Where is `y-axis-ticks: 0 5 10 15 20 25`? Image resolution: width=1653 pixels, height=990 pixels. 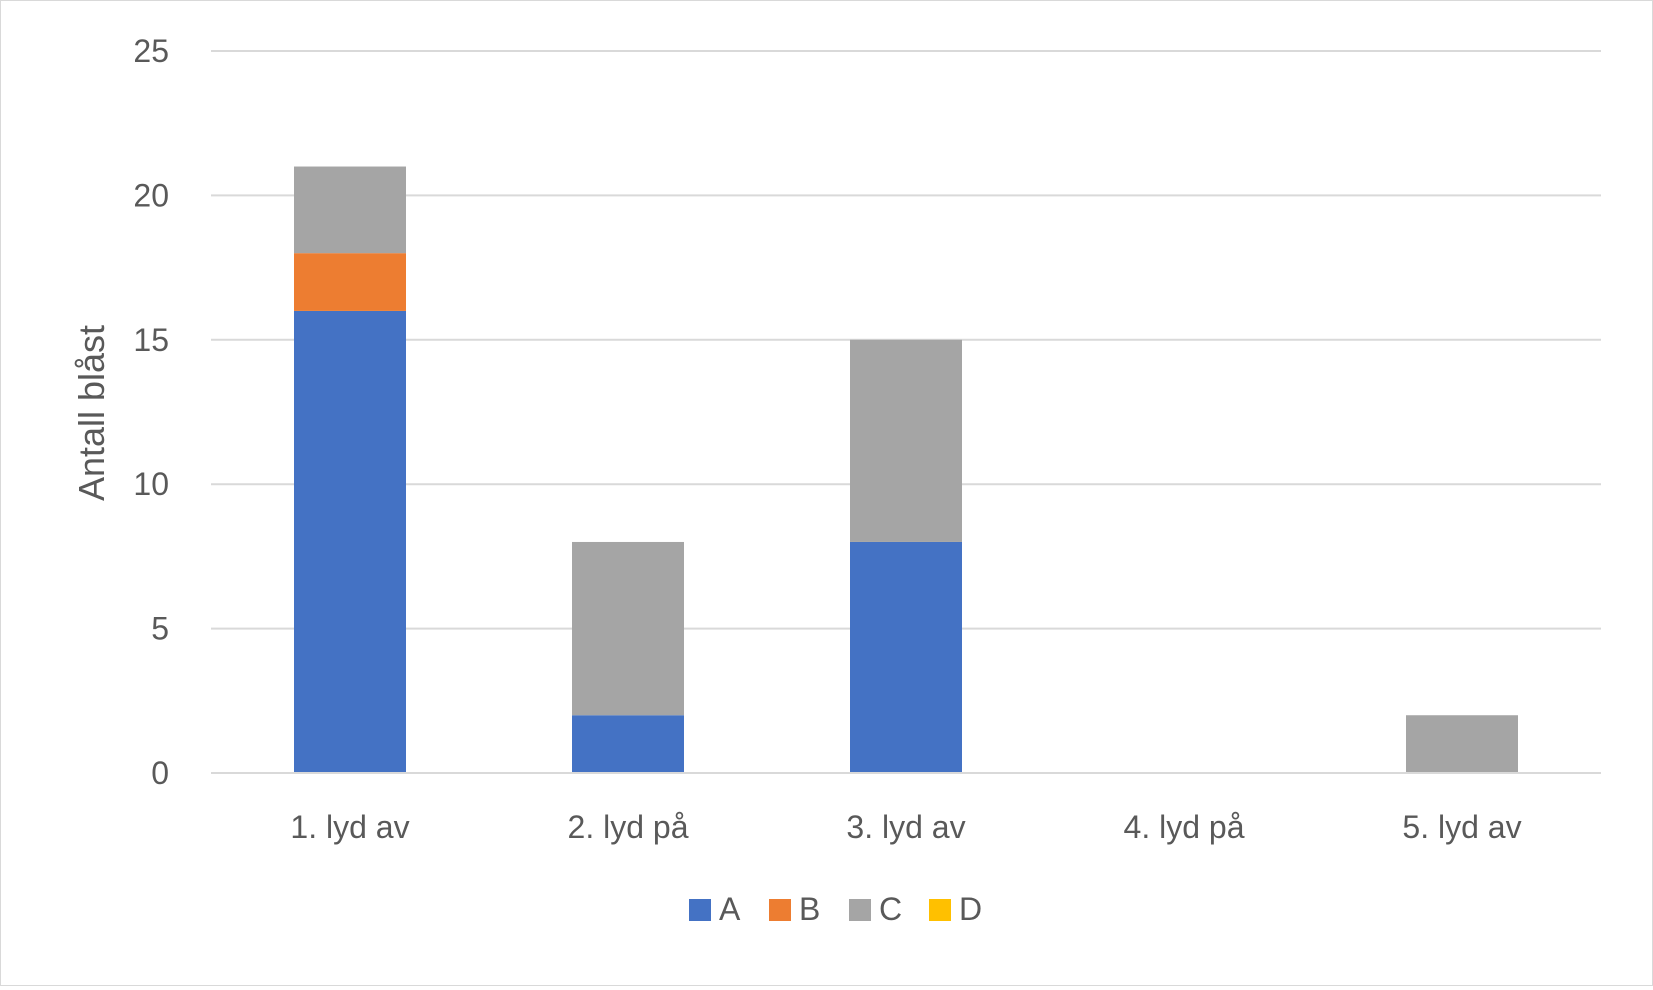
y-axis-ticks: 0 5 10 15 20 25 is located at coordinates (151, 412).